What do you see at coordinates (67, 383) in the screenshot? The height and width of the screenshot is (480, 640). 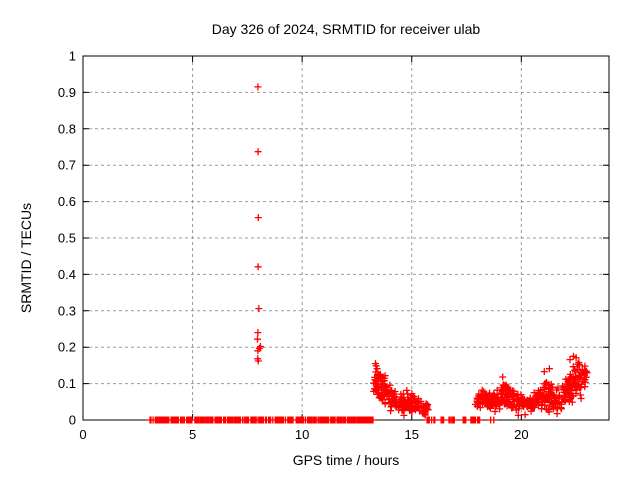 I see `svg-text: 0.1` at bounding box center [67, 383].